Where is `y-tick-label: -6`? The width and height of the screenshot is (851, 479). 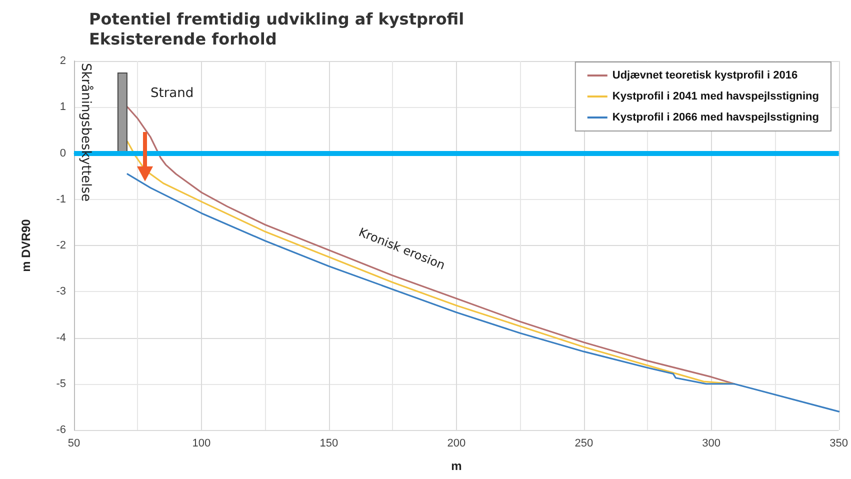 y-tick-label: -6 is located at coordinates (61, 430).